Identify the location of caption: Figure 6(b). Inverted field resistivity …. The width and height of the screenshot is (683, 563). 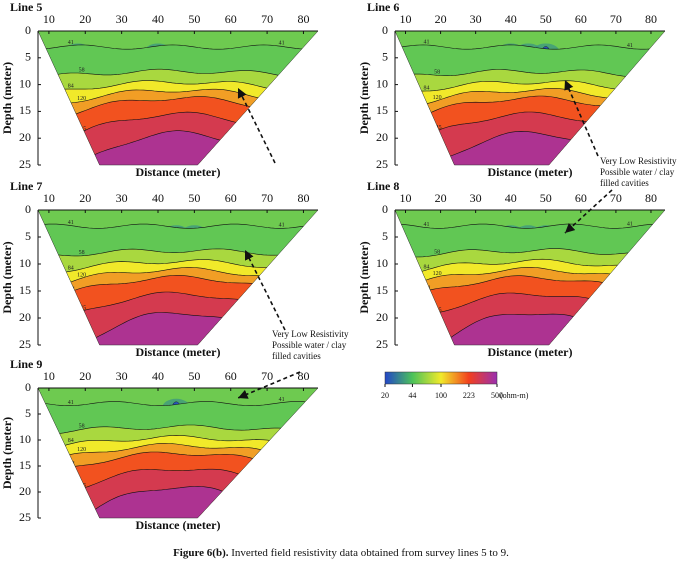
(341, 553).